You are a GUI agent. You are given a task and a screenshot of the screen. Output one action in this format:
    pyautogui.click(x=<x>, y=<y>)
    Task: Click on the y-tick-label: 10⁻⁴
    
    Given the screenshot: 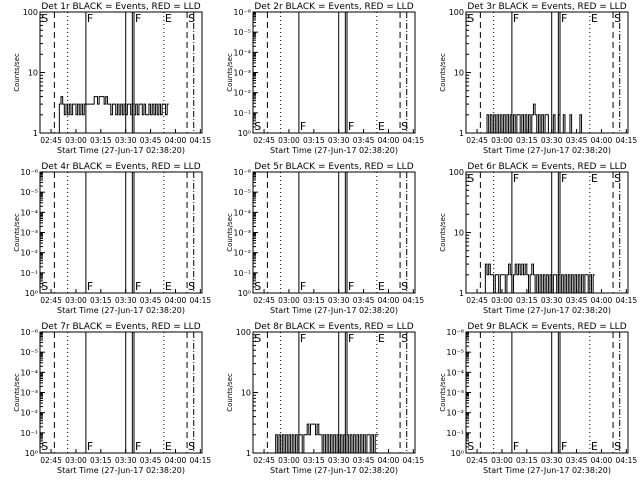 What is the action you would take?
    pyautogui.click(x=242, y=212)
    